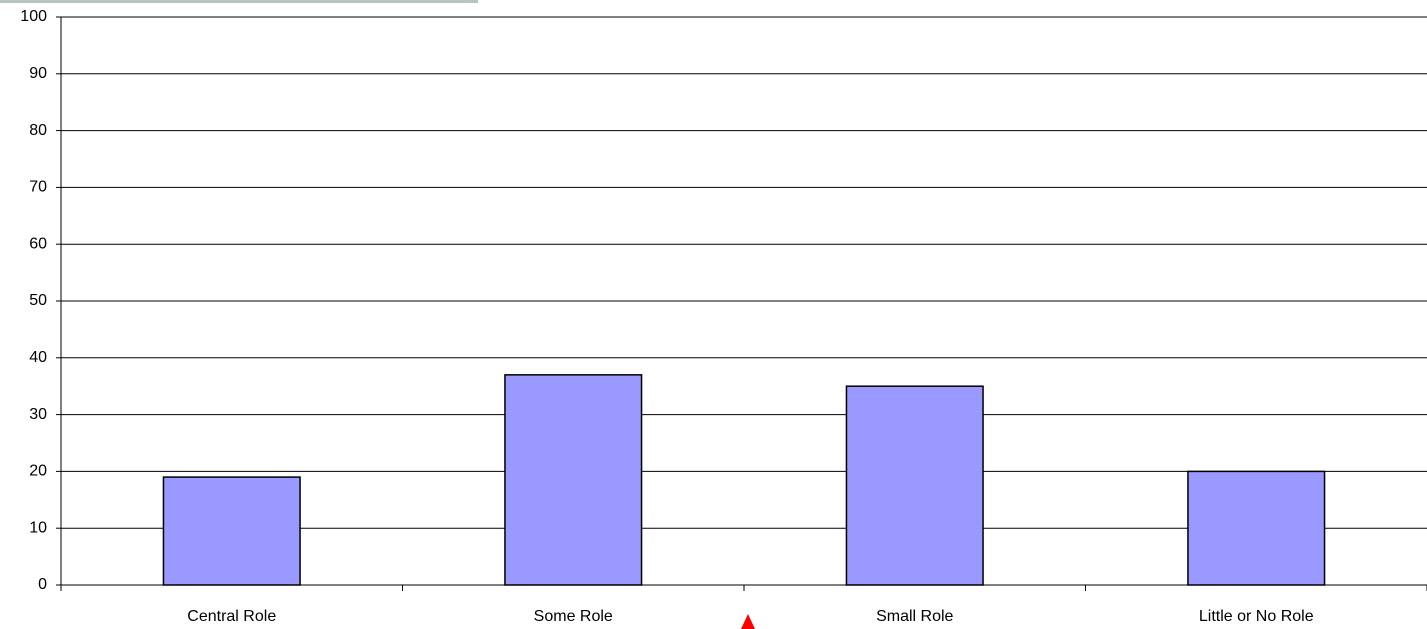 This screenshot has width=1427, height=629. What do you see at coordinates (38, 130) in the screenshot?
I see `y-tick-label: 80` at bounding box center [38, 130].